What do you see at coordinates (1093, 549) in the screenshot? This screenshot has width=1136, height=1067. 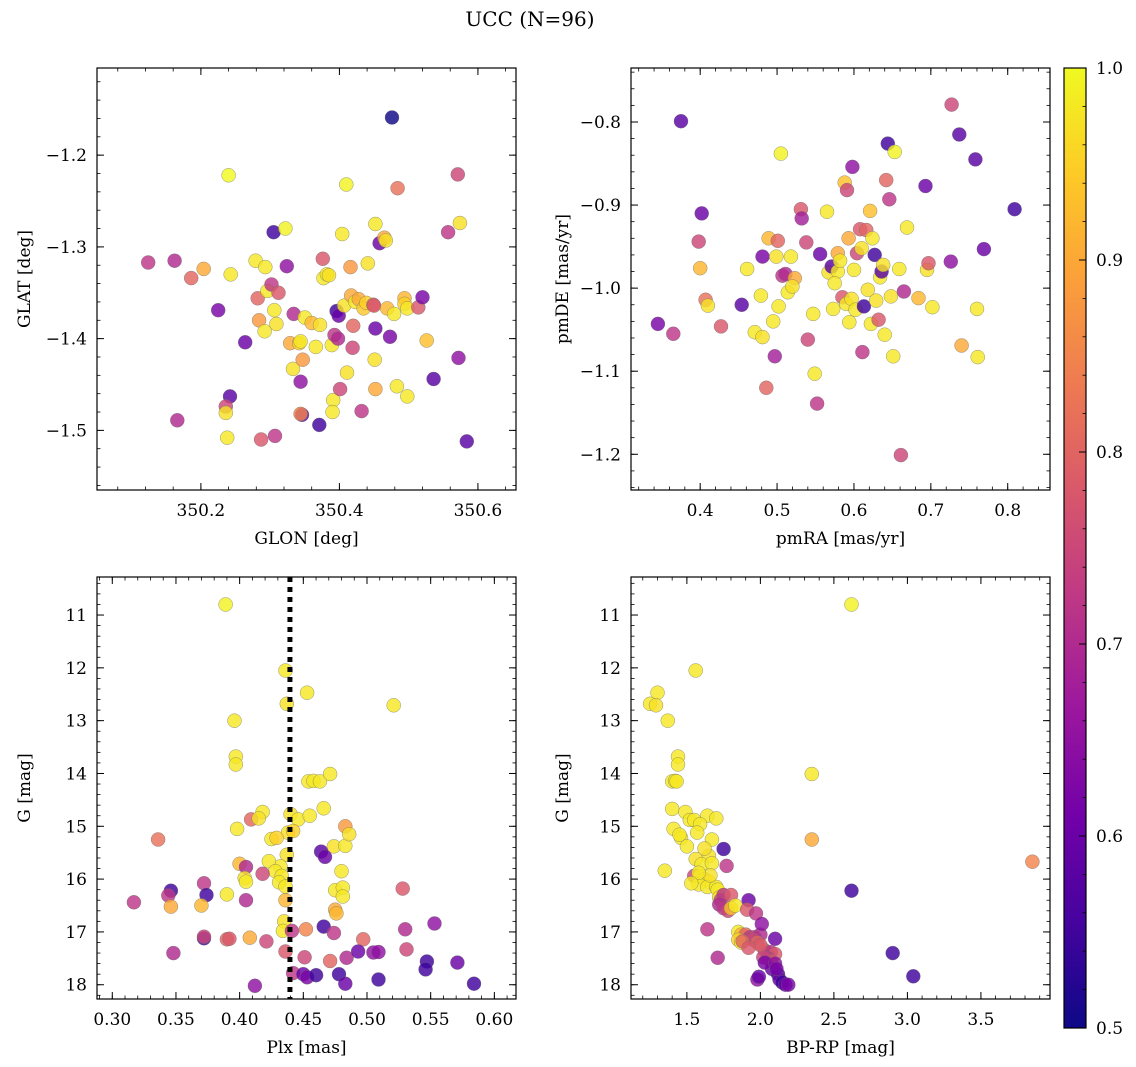 I see `colorbar: 0.5 0.6 0.7 0.8 0.9 1.0` at bounding box center [1093, 549].